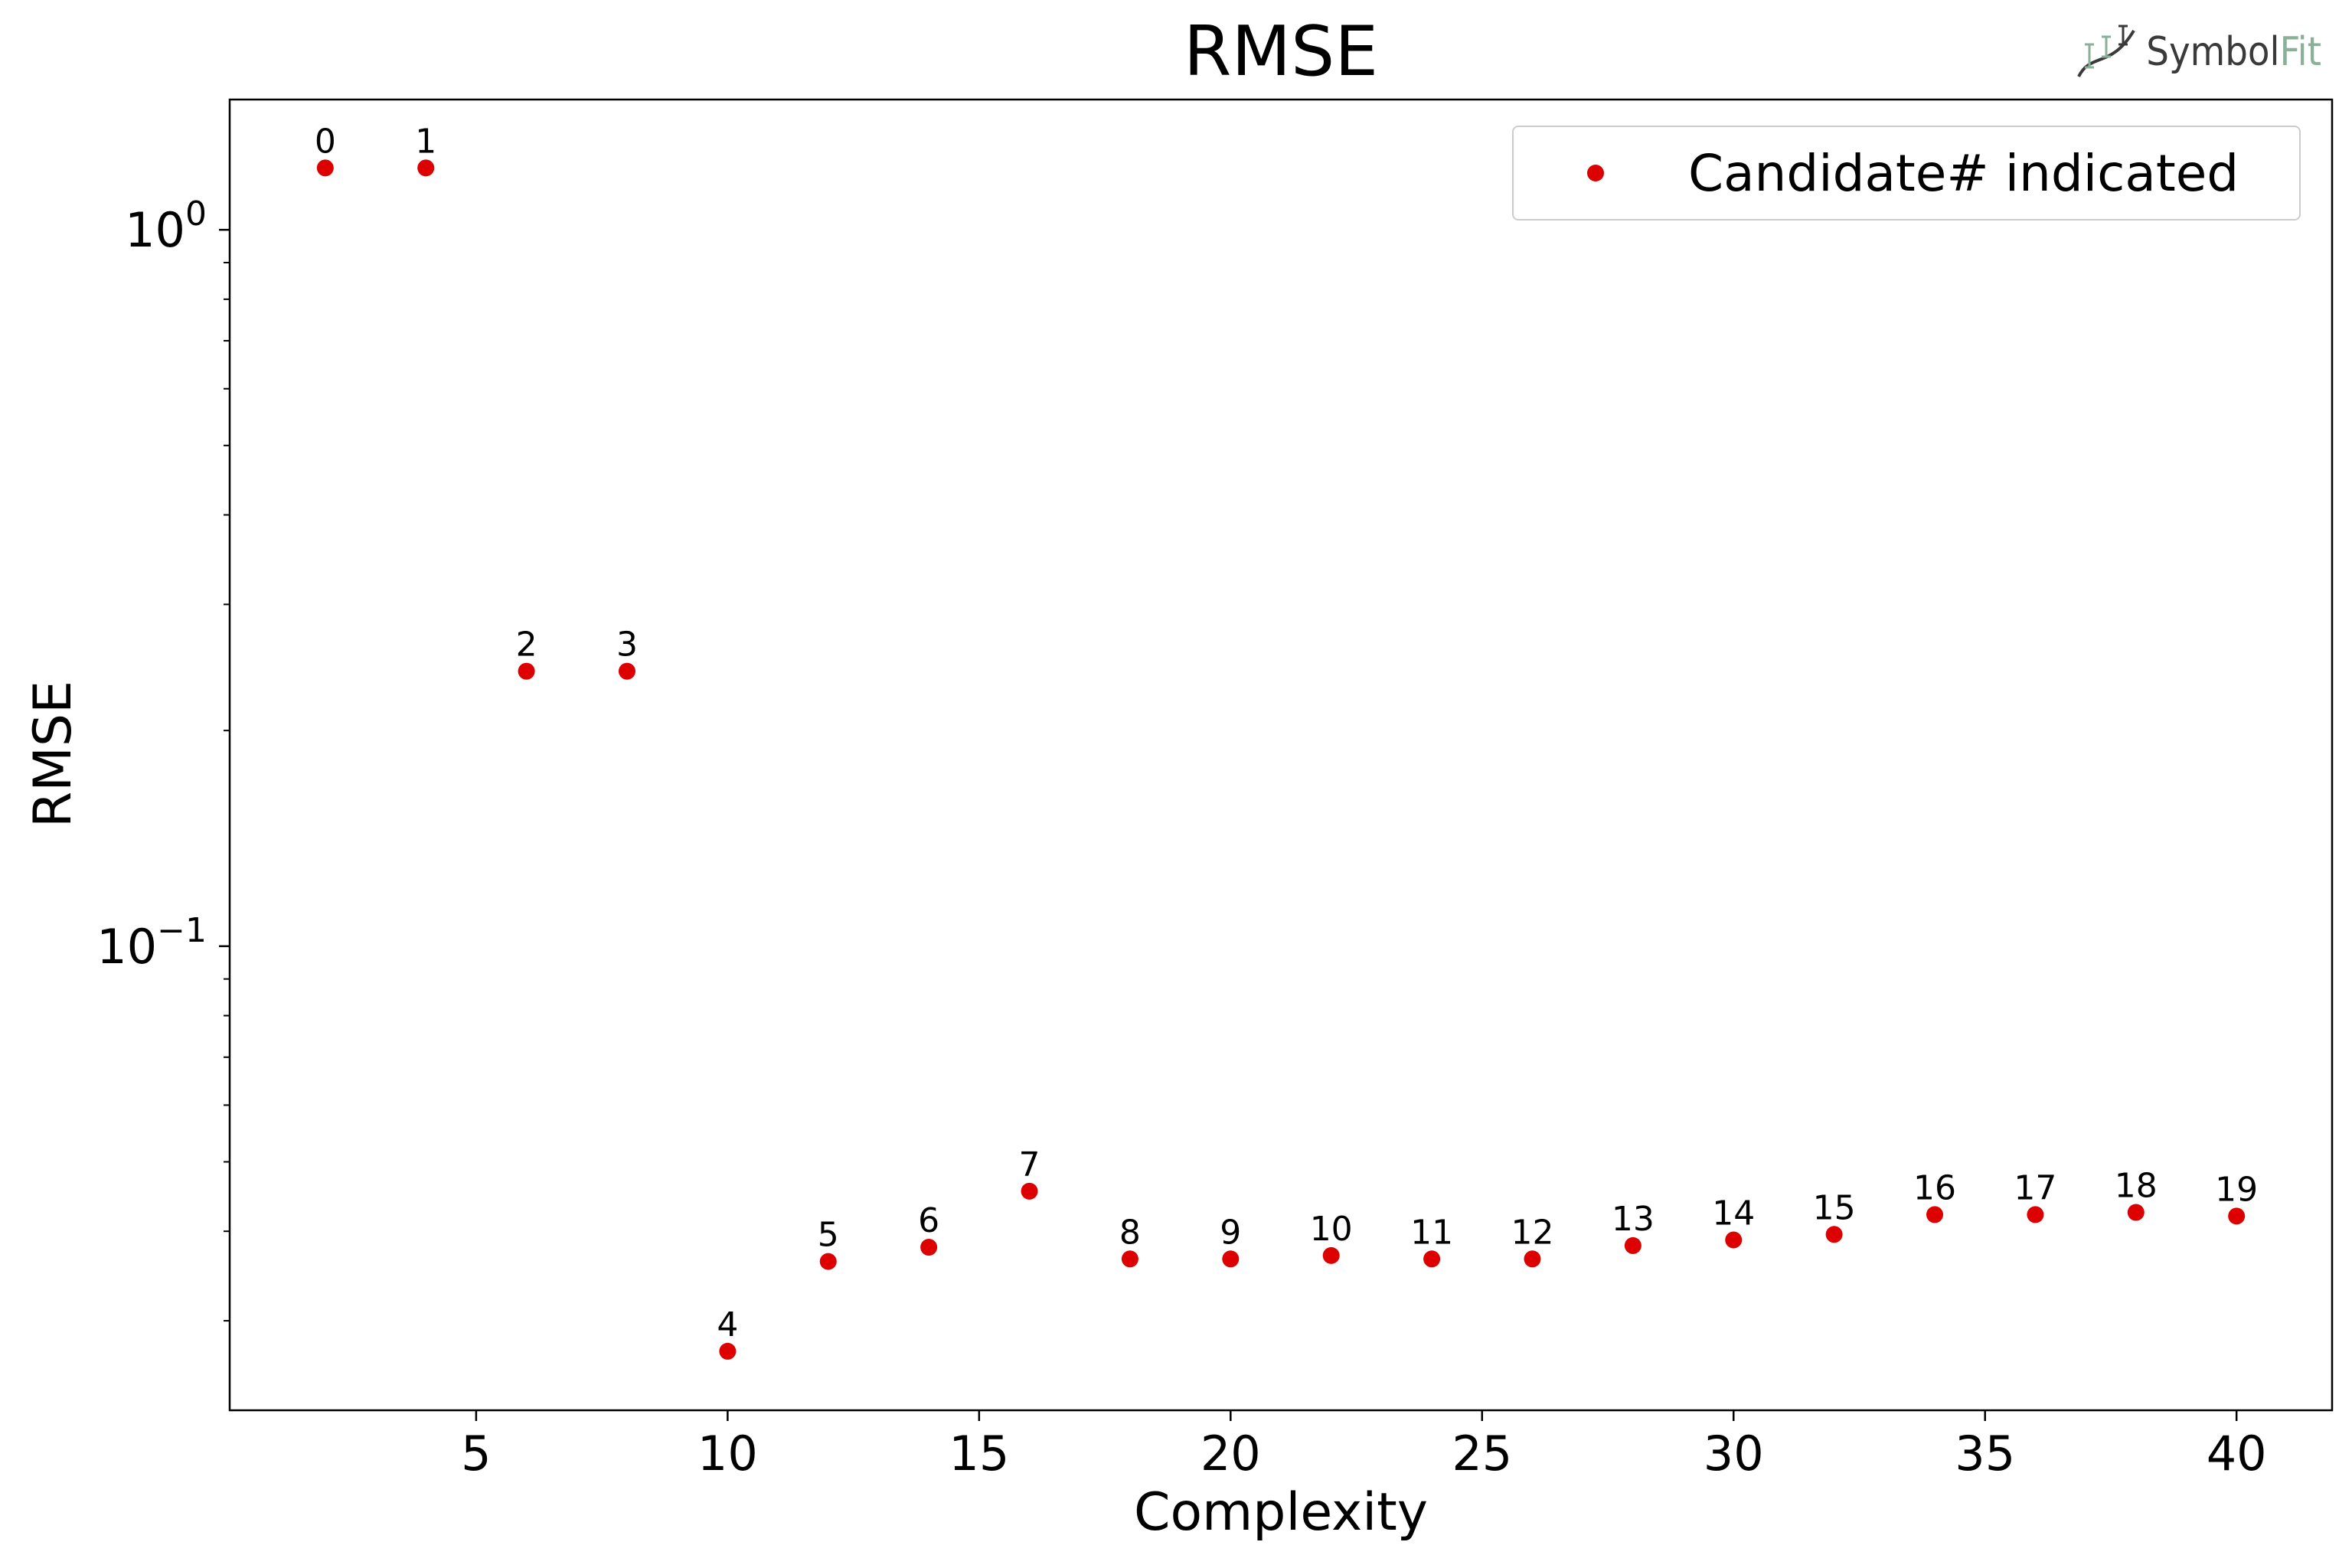 Image resolution: width=2352 pixels, height=1568 pixels. Describe the element at coordinates (1934, 1187) in the screenshot. I see `data-point-label: 16` at that location.